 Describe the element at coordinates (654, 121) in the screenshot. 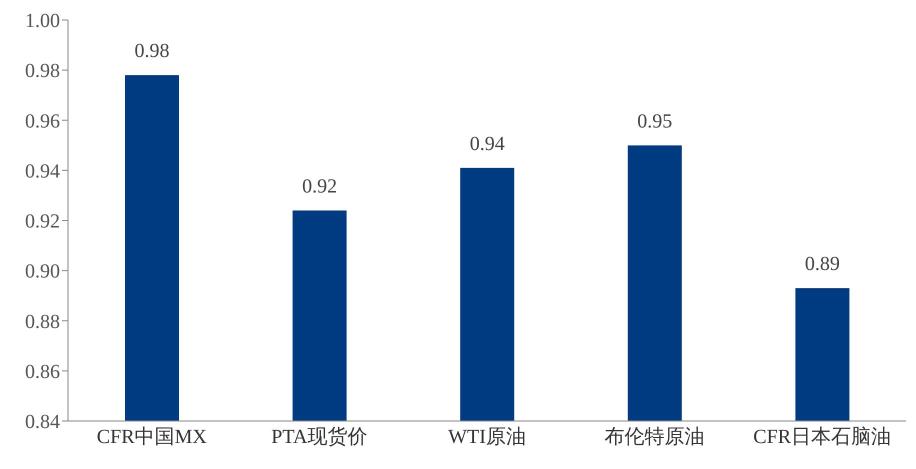

I see `data-label: 0.95` at that location.